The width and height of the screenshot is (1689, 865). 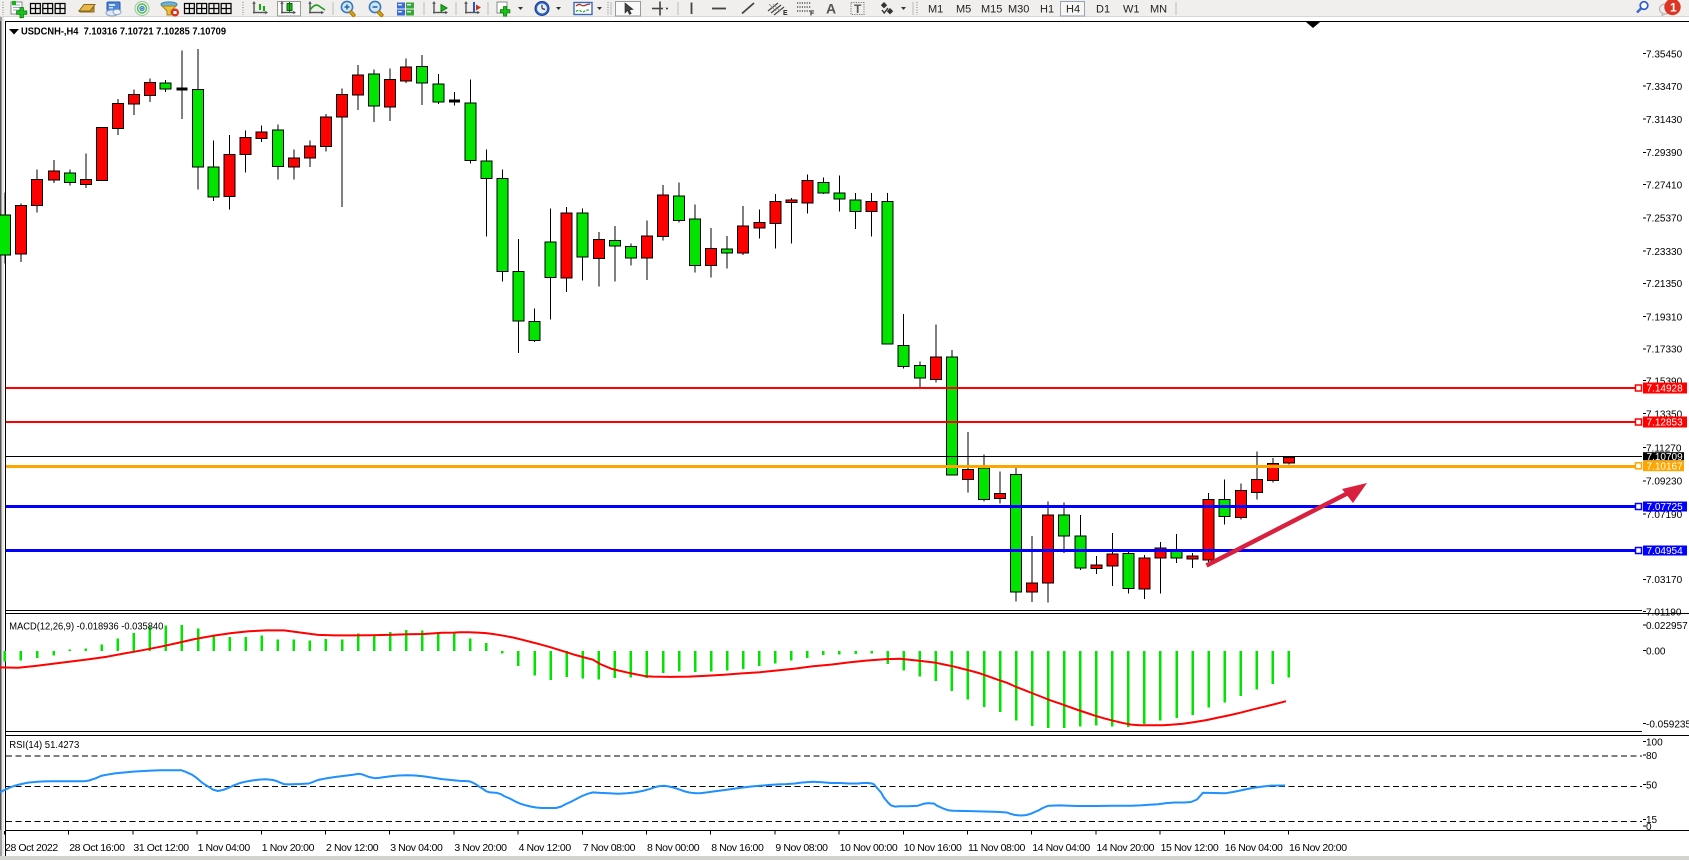 I want to click on svg-text: 80, so click(x=1652, y=756).